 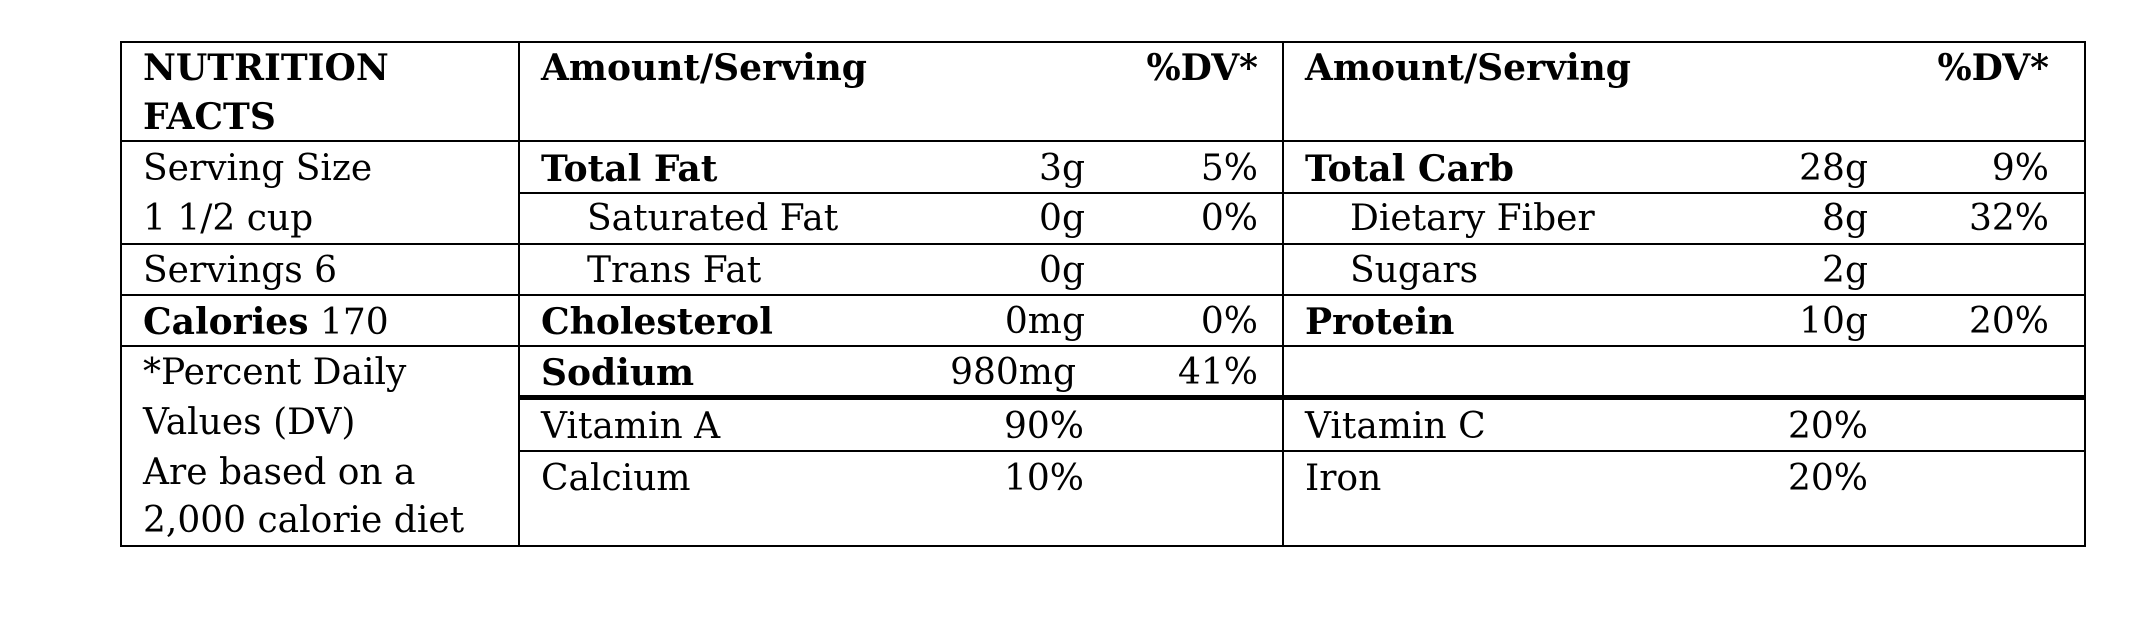 I want to click on nutrient-amount: 28g, so click(x=1833, y=168).